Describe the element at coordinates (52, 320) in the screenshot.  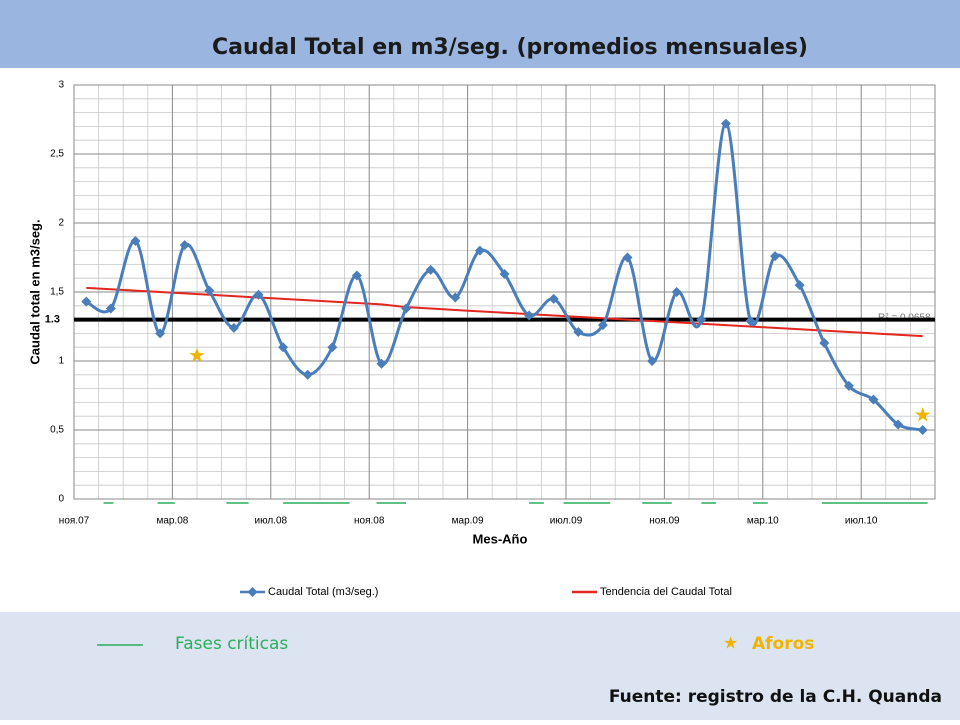
I see `threshold-label: 1.3` at that location.